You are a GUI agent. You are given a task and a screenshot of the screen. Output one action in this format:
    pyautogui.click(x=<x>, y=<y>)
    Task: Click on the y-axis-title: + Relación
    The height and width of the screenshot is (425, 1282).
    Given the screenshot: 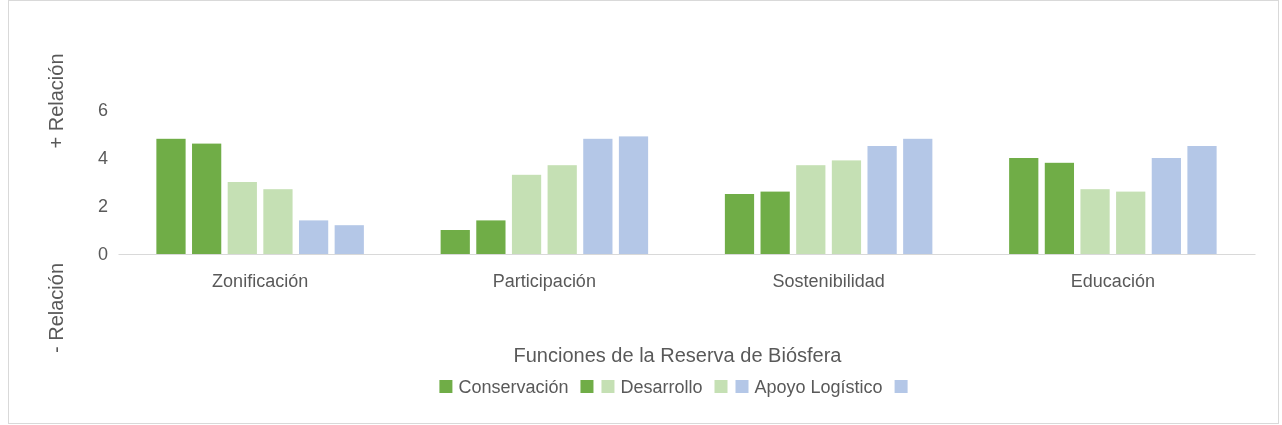 What is the action you would take?
    pyautogui.click(x=56, y=101)
    